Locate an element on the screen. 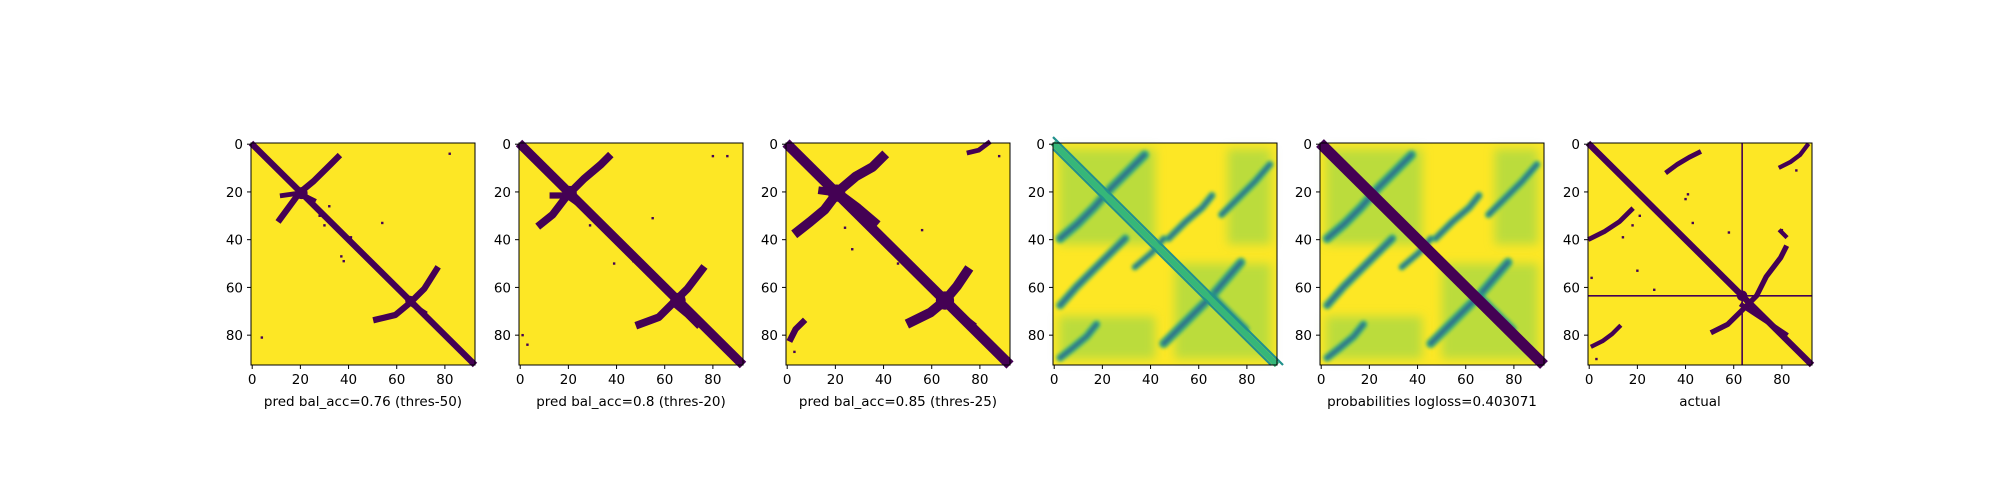  panel-probabilities-a: 0 20 40 60 80 0 20 40 60 80 is located at coordinates (1156, 262).